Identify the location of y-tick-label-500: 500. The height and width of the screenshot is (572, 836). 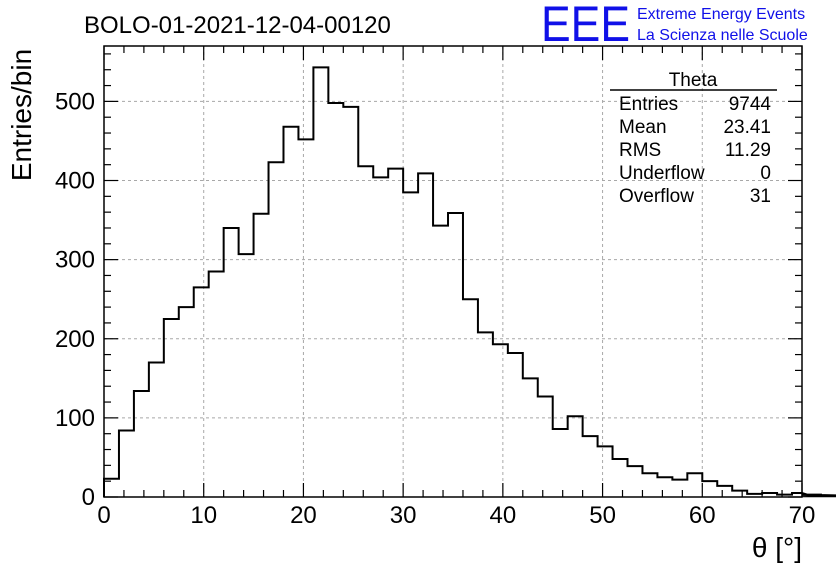
(75, 101).